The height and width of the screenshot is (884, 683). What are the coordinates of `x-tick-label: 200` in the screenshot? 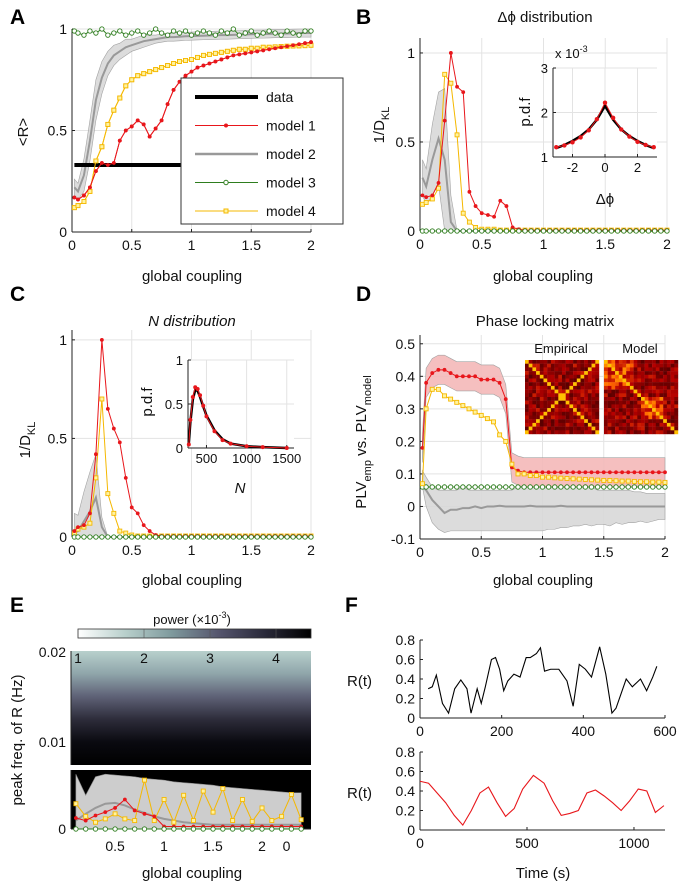 It's located at (502, 731).